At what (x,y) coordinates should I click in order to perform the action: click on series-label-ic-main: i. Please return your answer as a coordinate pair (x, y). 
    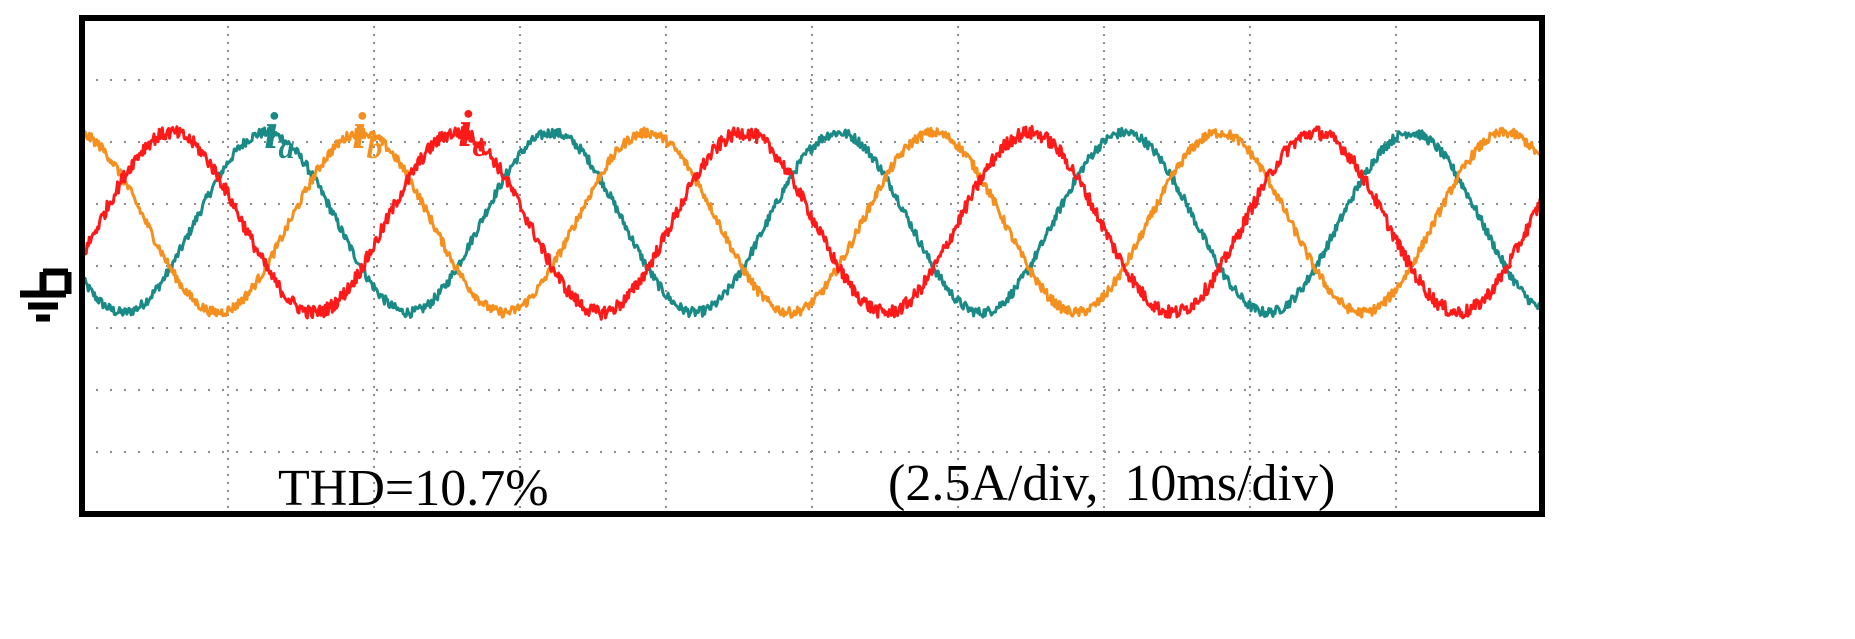
    Looking at the image, I should click on (465, 129).